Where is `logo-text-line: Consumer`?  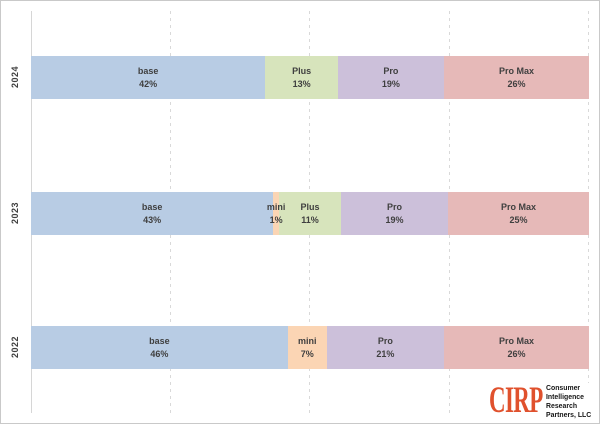 logo-text-line: Consumer is located at coordinates (562, 387).